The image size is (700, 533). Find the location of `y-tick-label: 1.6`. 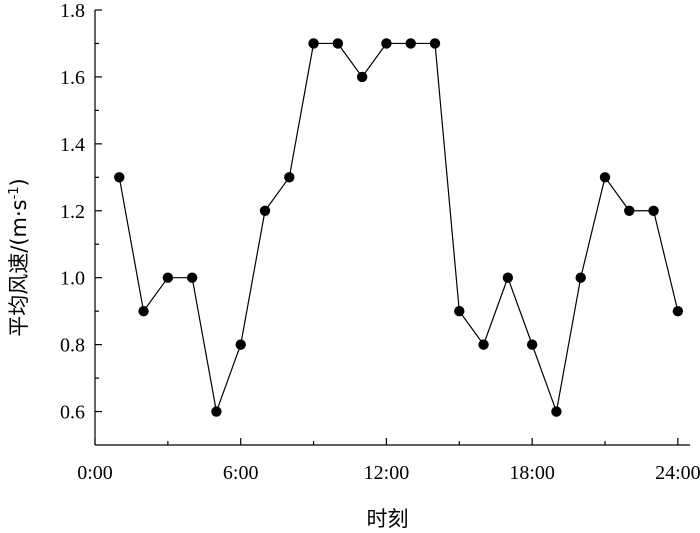

y-tick-label: 1.6 is located at coordinates (72, 78).